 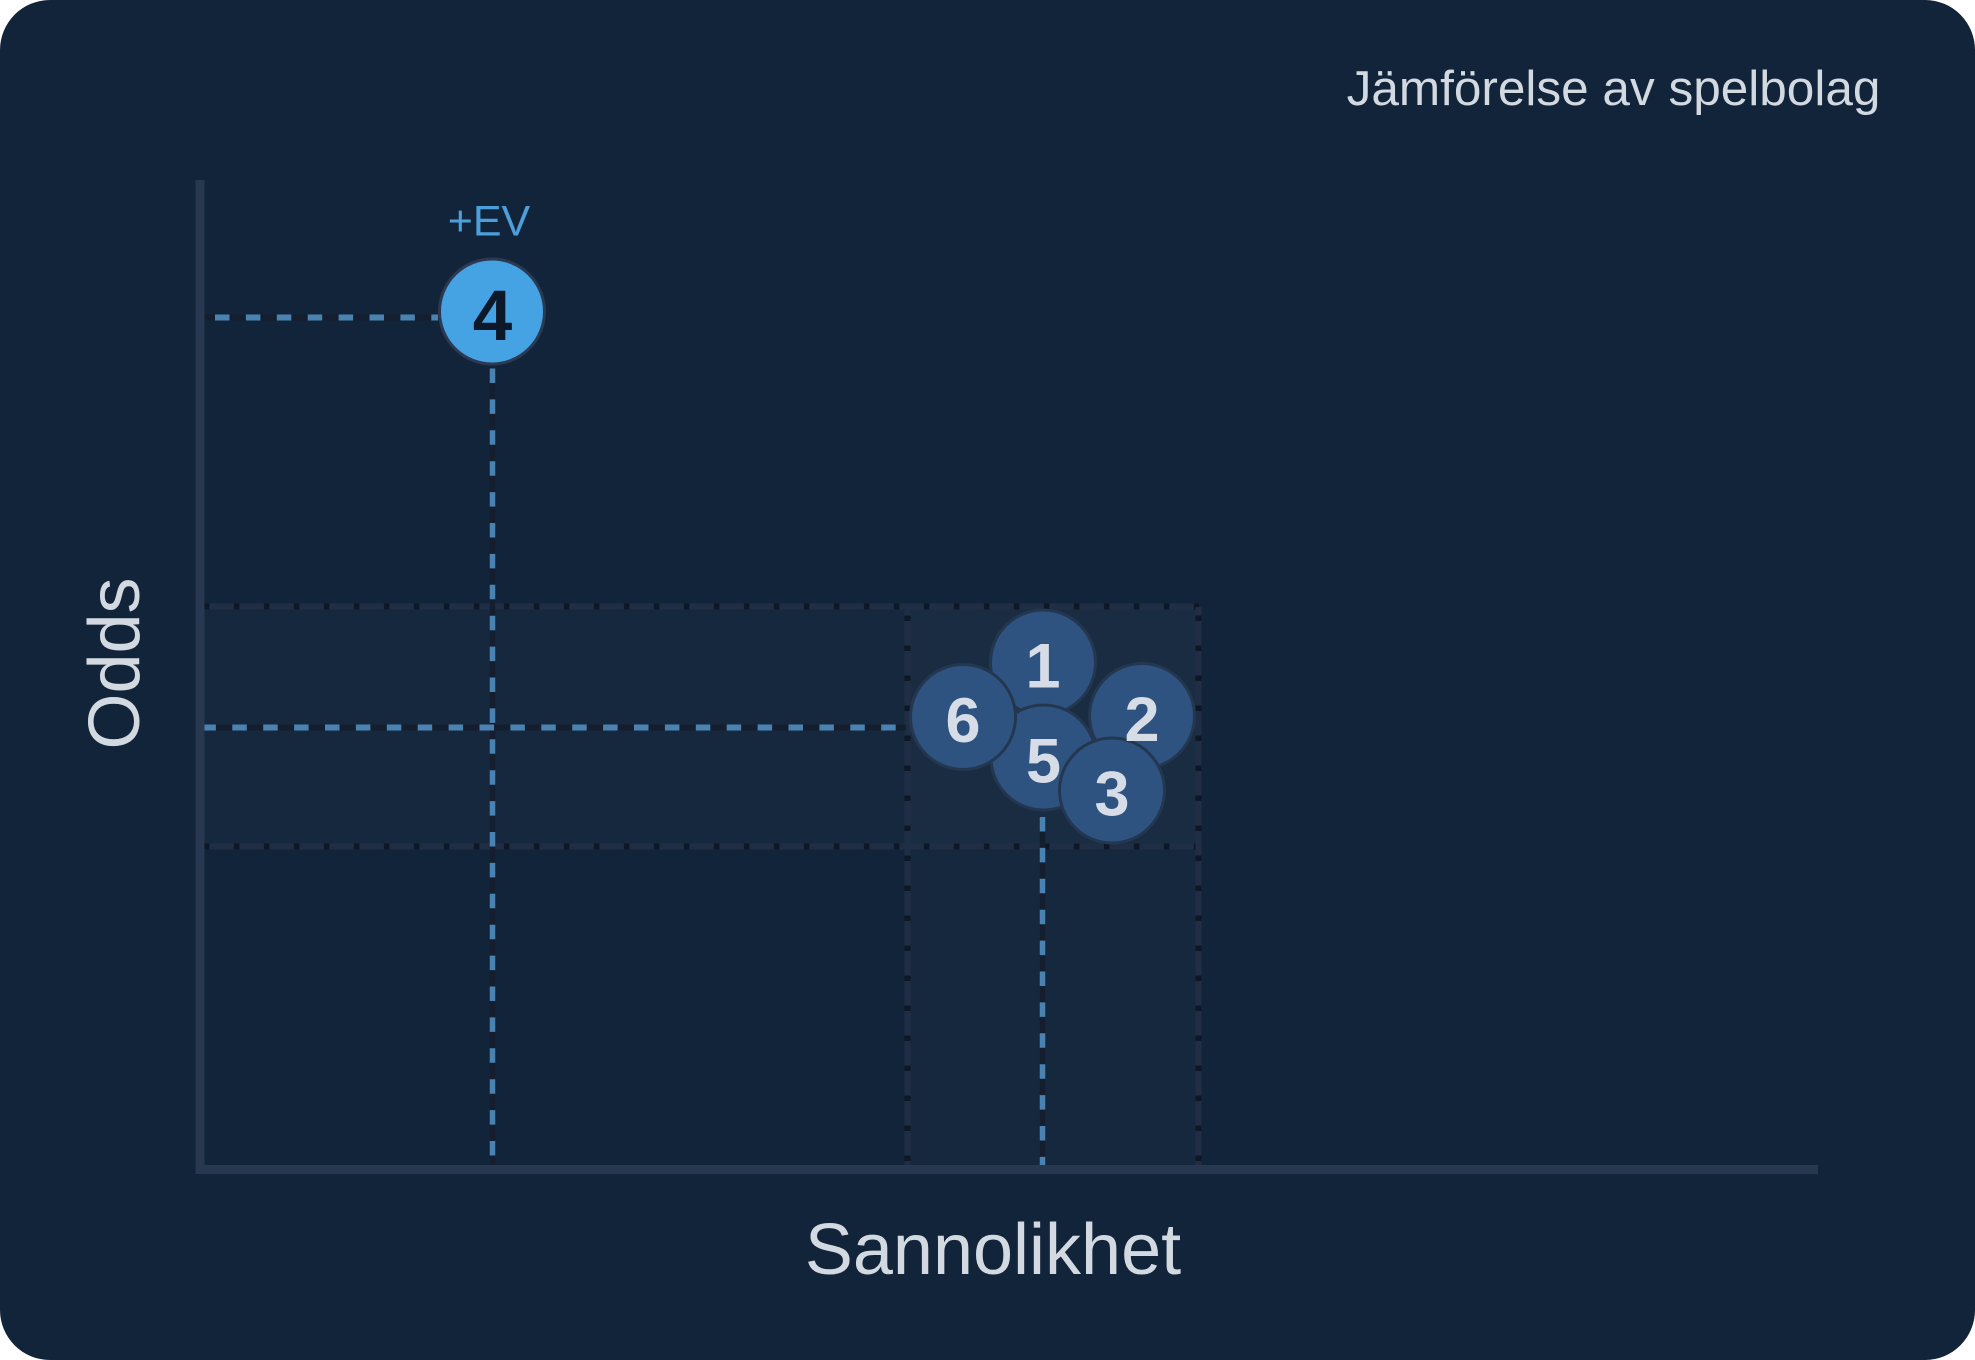 I want to click on svg-text: Jämförelse av spelbolag, so click(x=1614, y=88).